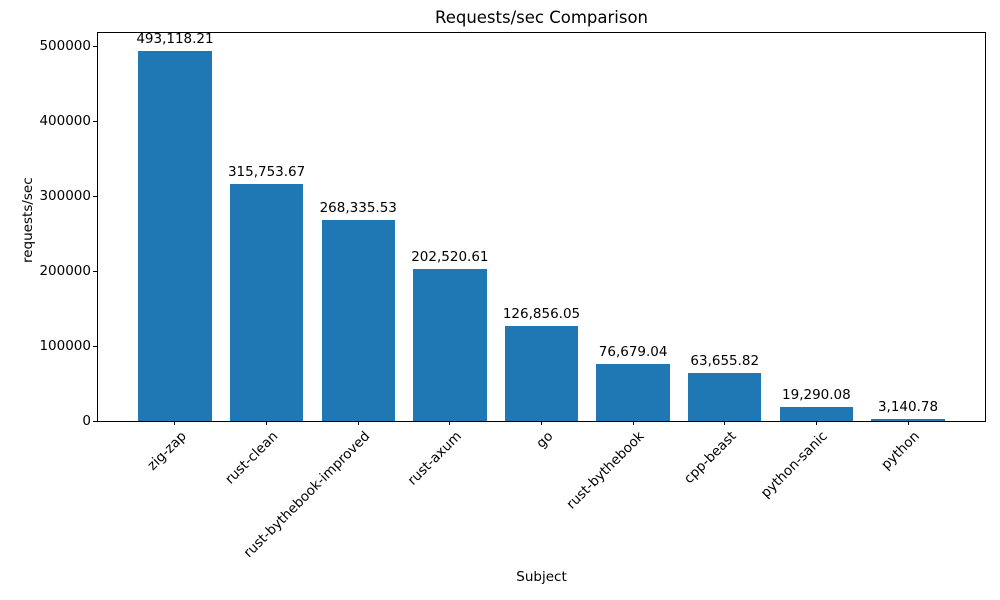 Image resolution: width=1000 pixels, height=600 pixels. Describe the element at coordinates (65, 271) in the screenshot. I see `y-tick-label: 200000` at that location.